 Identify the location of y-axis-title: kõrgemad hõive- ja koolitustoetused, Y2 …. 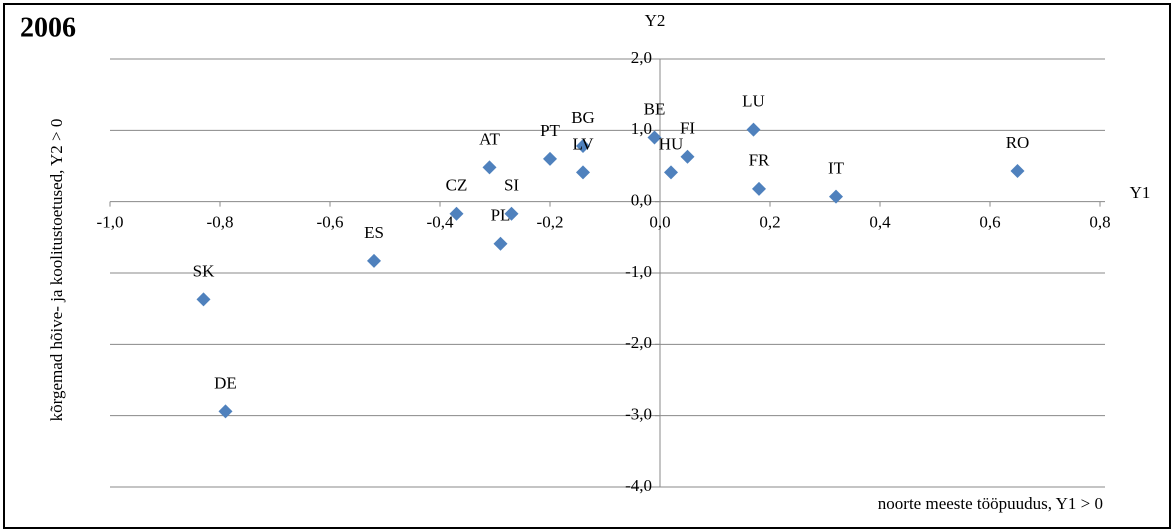
(56, 270).